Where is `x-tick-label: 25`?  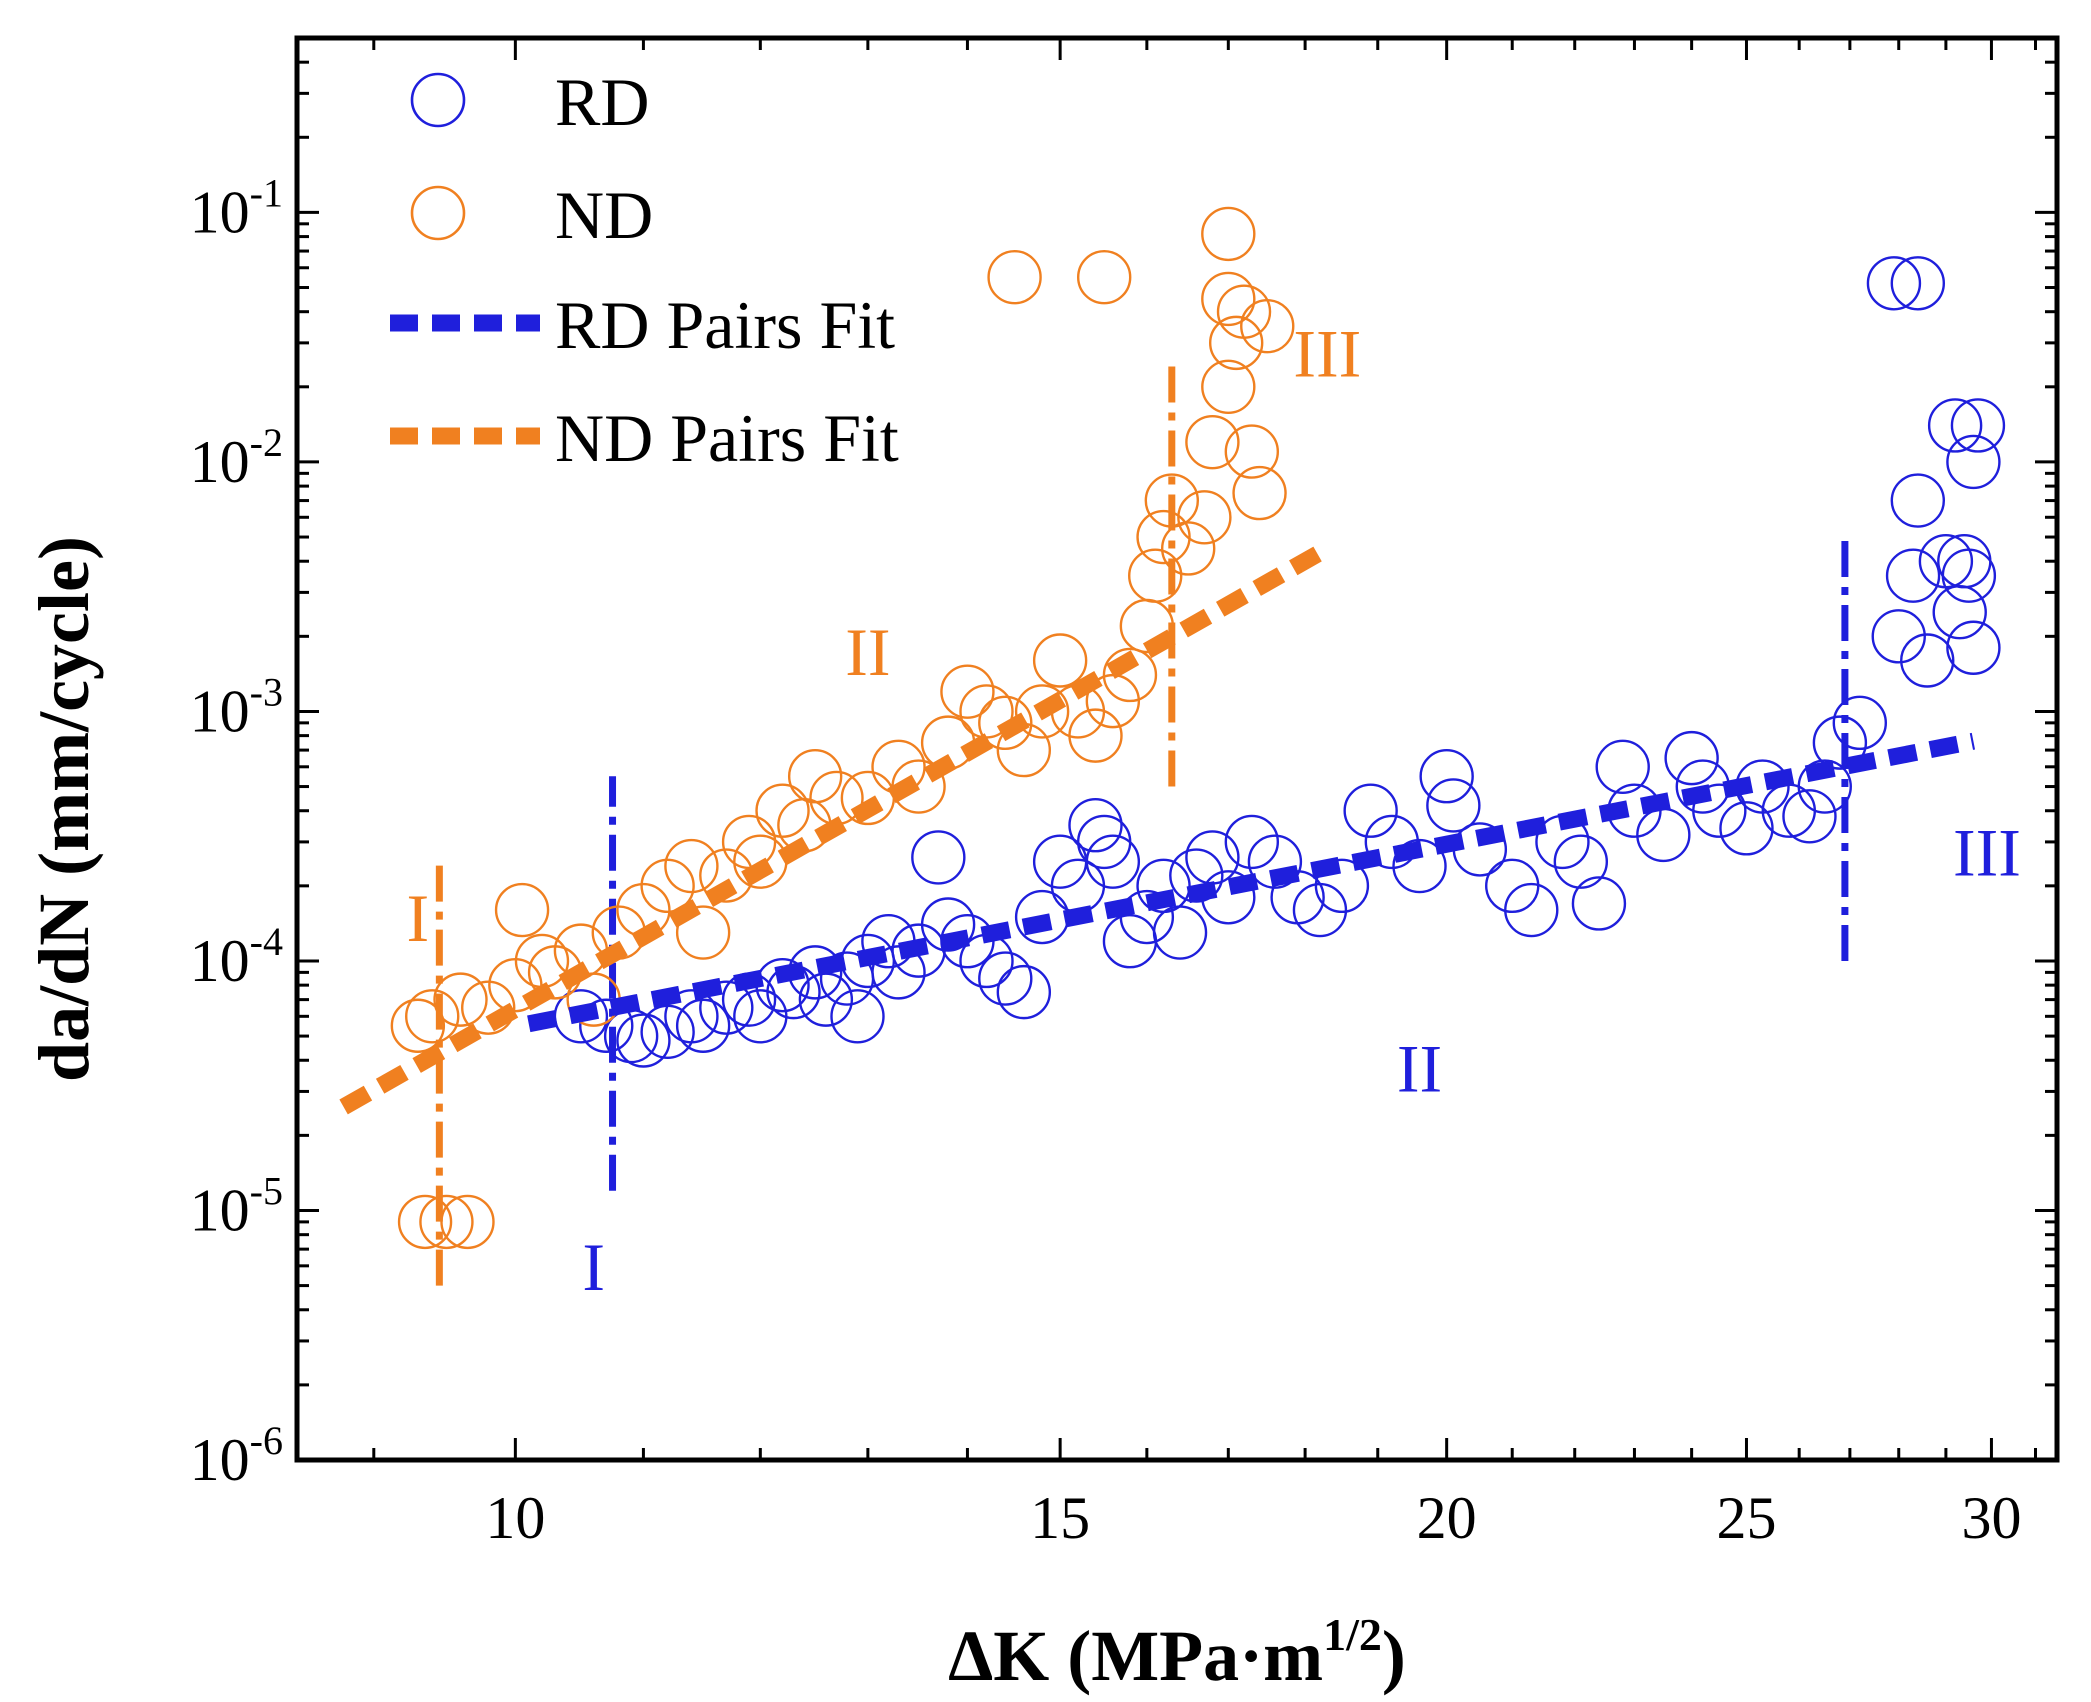
x-tick-label: 25 is located at coordinates (1746, 1518).